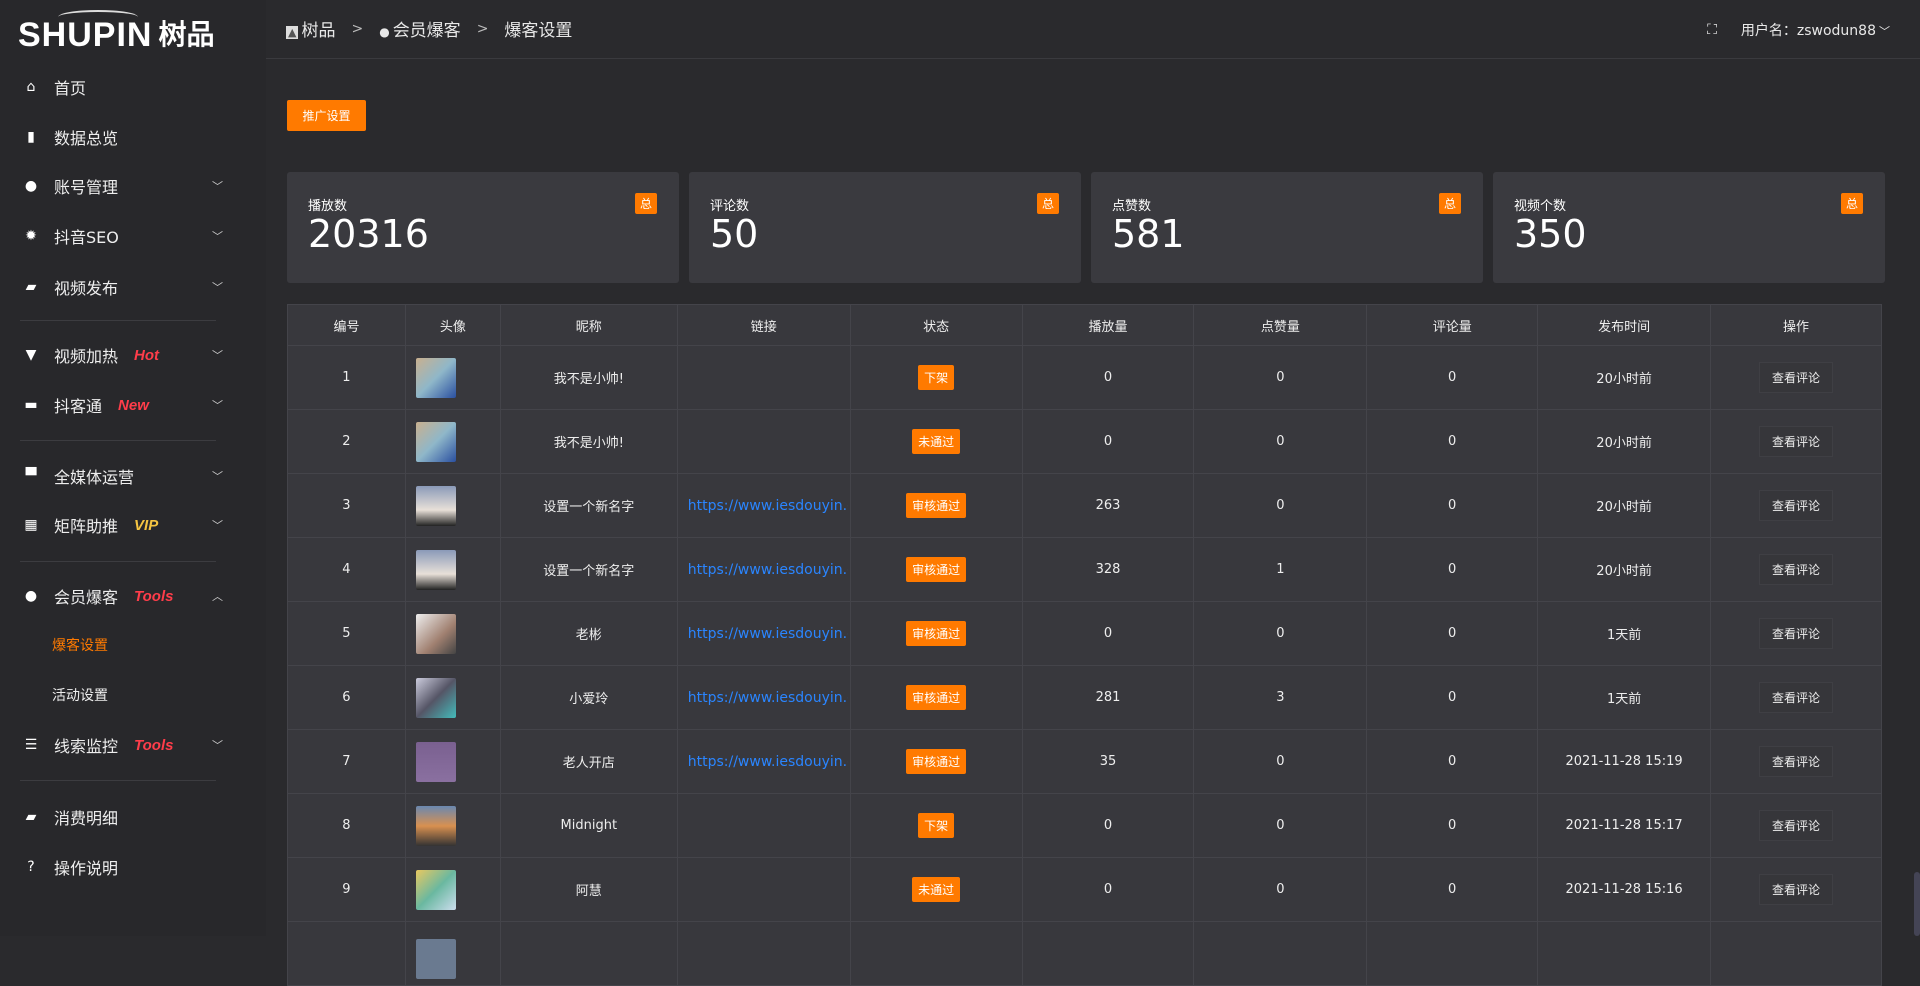  I want to click on status-badge: 下架, so click(936, 377).